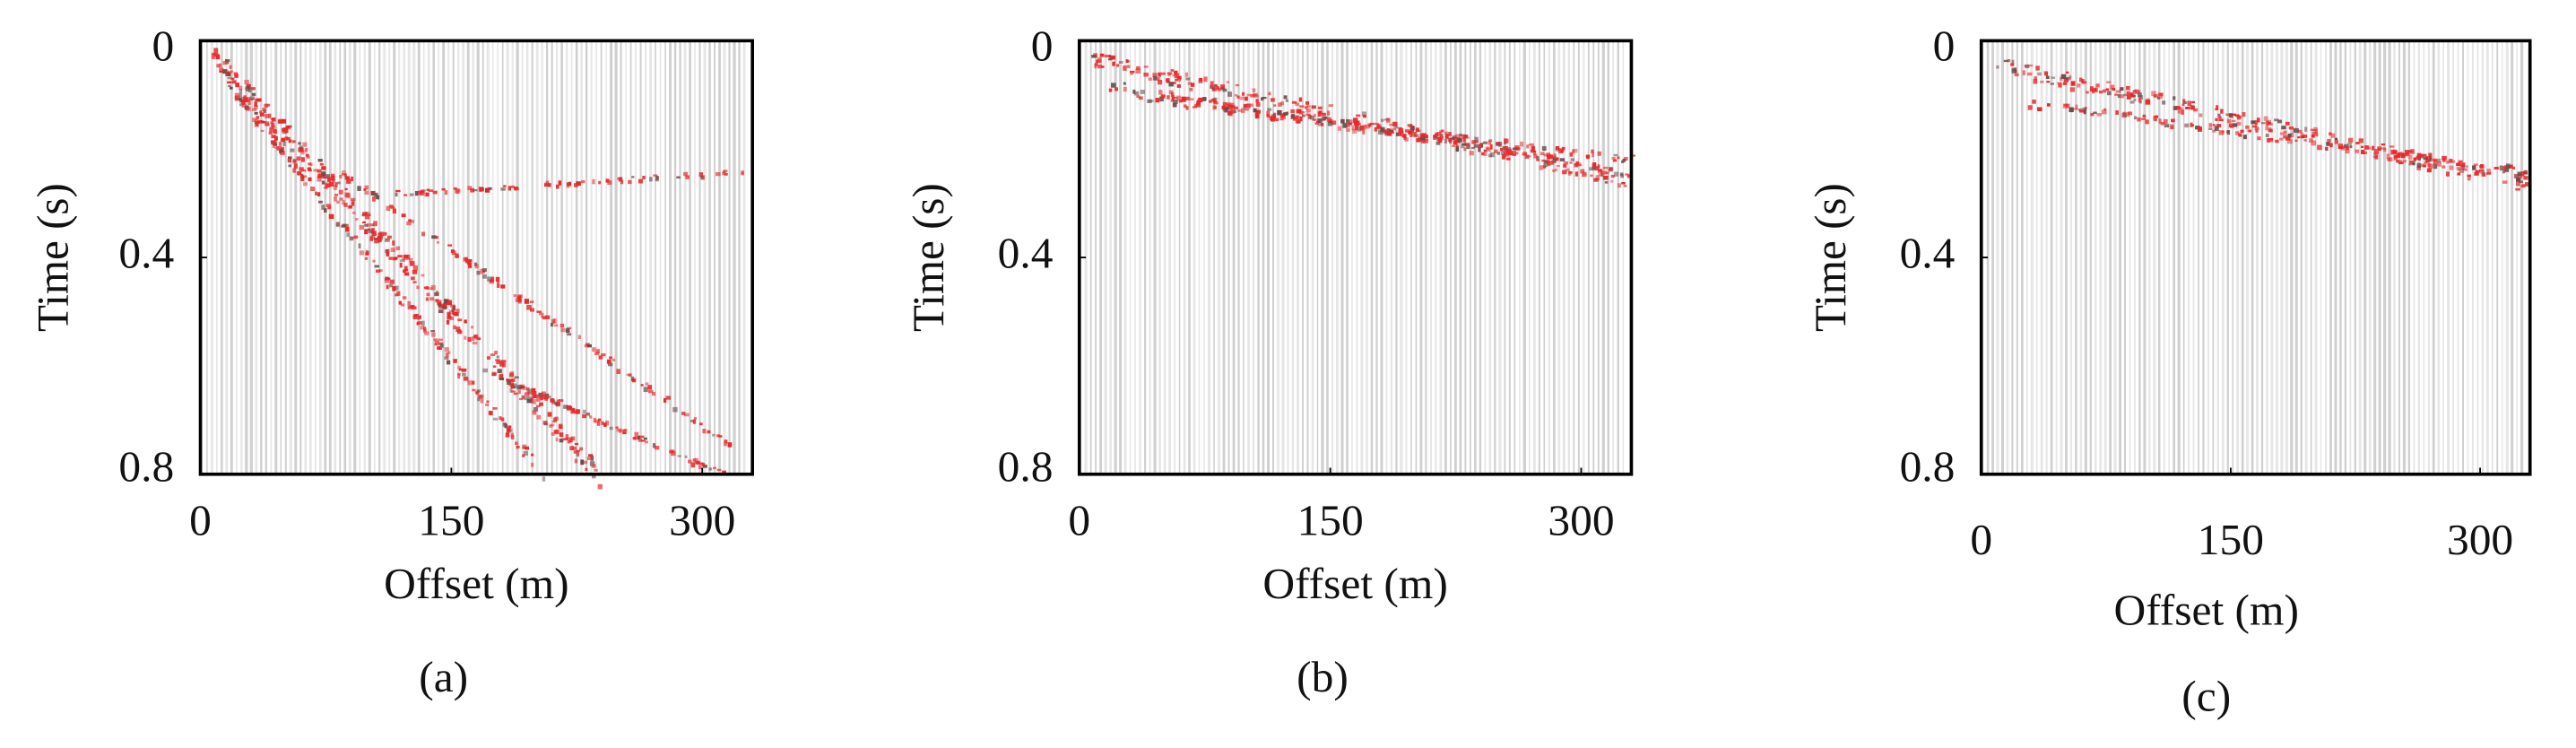  What do you see at coordinates (200, 520) in the screenshot?
I see `x-tick-label: 0` at bounding box center [200, 520].